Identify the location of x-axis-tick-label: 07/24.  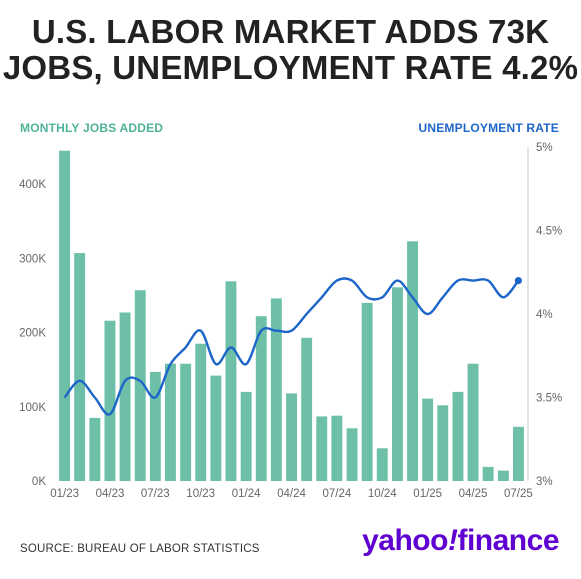
(337, 494).